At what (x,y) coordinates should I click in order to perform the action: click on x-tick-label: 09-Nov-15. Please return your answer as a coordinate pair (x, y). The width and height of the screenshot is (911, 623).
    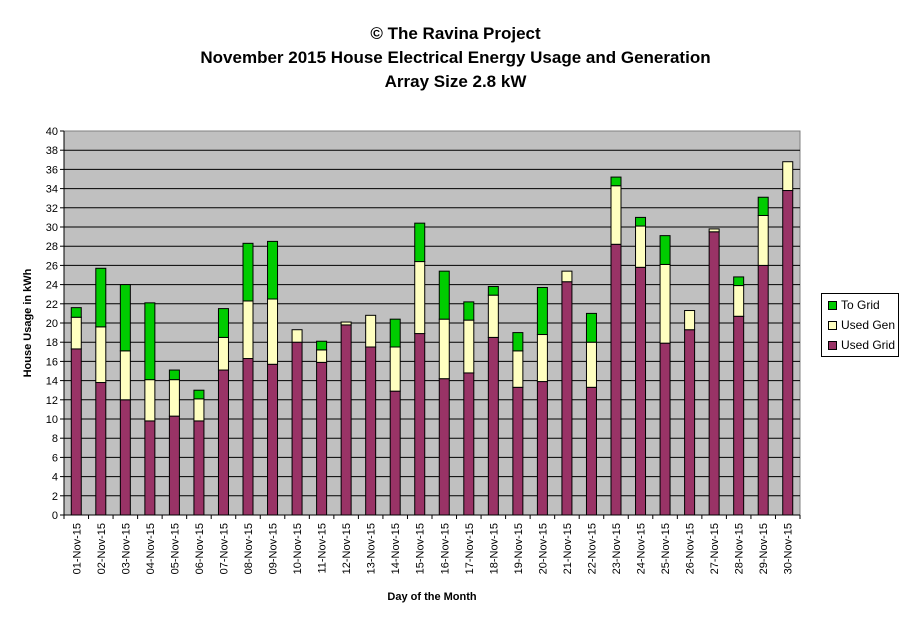
    Looking at the image, I should click on (274, 548).